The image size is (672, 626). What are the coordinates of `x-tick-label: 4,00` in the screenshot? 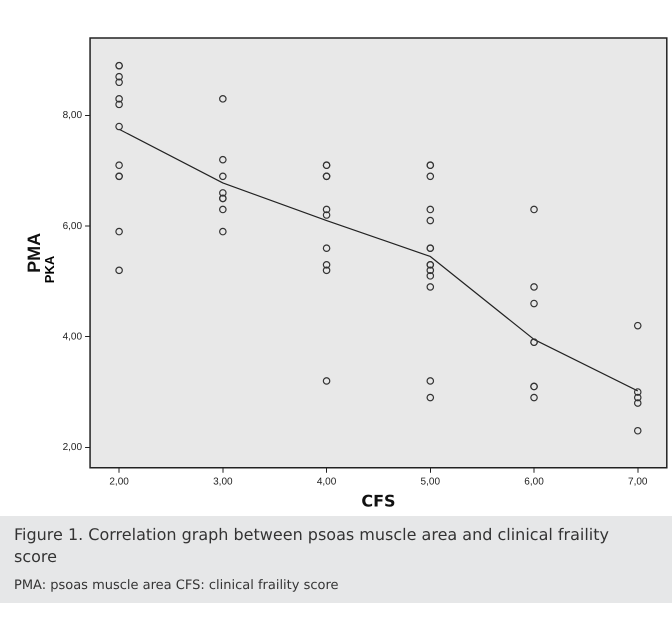 It's located at (326, 482).